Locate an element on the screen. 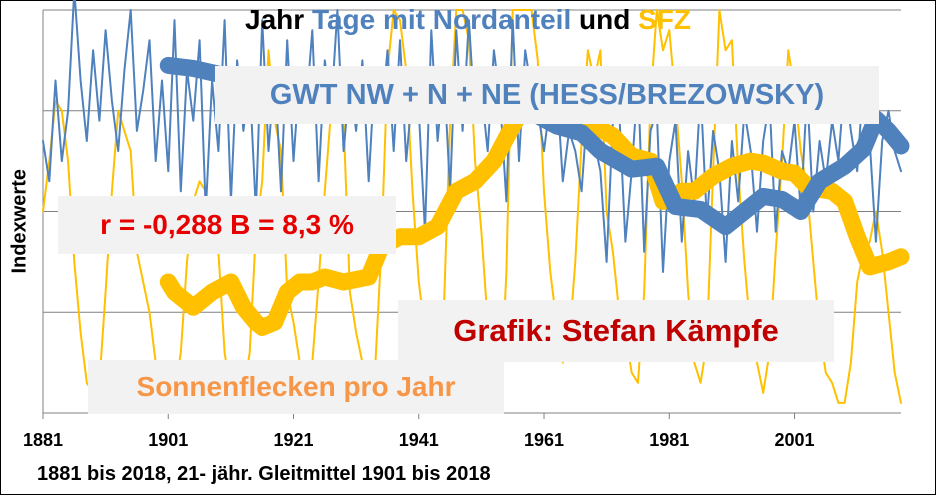  title-part-jahr: Jahr is located at coordinates (275, 19).